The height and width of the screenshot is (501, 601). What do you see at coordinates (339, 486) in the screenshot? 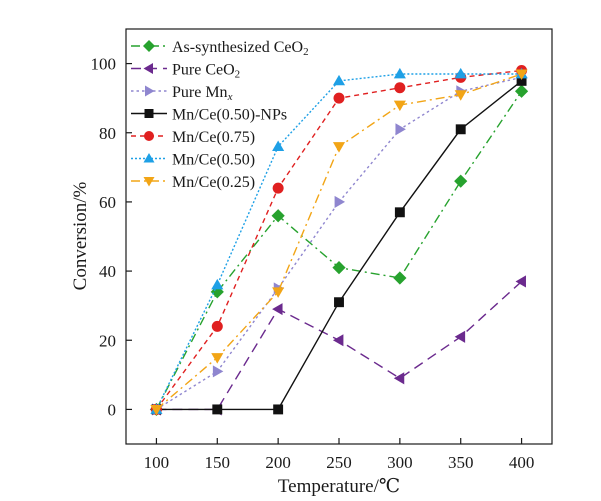
I see `x-axis-title: Temperature/℃` at bounding box center [339, 486].